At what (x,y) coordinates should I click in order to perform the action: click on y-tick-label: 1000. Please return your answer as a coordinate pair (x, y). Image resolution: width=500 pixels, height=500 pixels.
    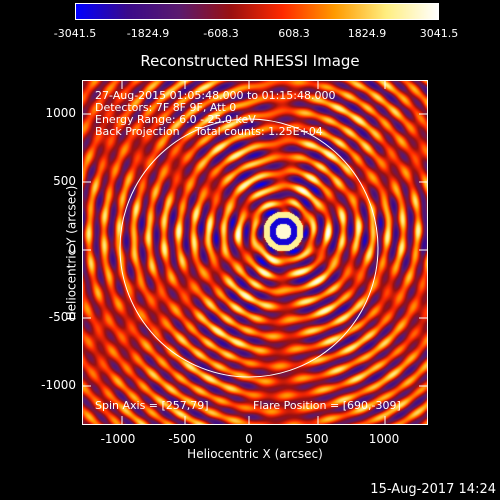
    Looking at the image, I should click on (60, 113).